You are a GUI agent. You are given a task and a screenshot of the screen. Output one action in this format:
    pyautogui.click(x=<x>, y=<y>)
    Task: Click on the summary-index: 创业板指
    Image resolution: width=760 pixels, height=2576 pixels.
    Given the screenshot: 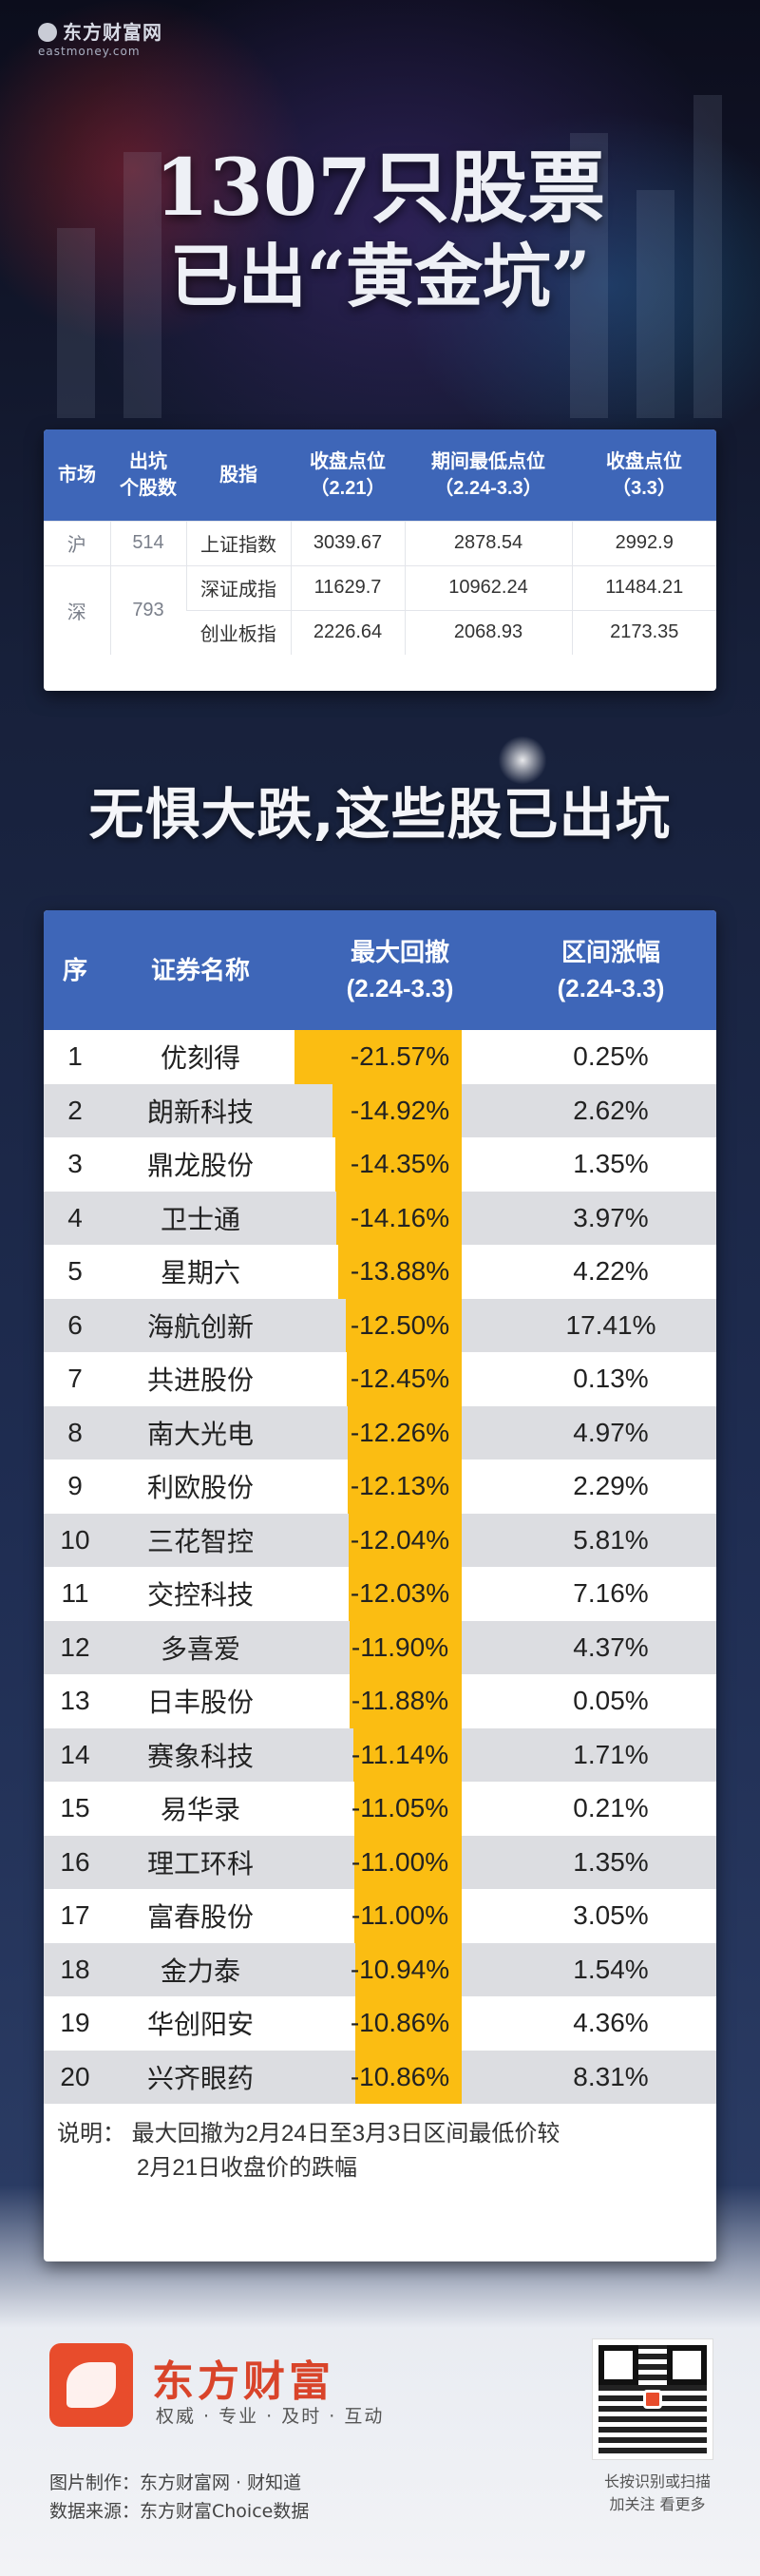 What is the action you would take?
    pyautogui.click(x=238, y=632)
    